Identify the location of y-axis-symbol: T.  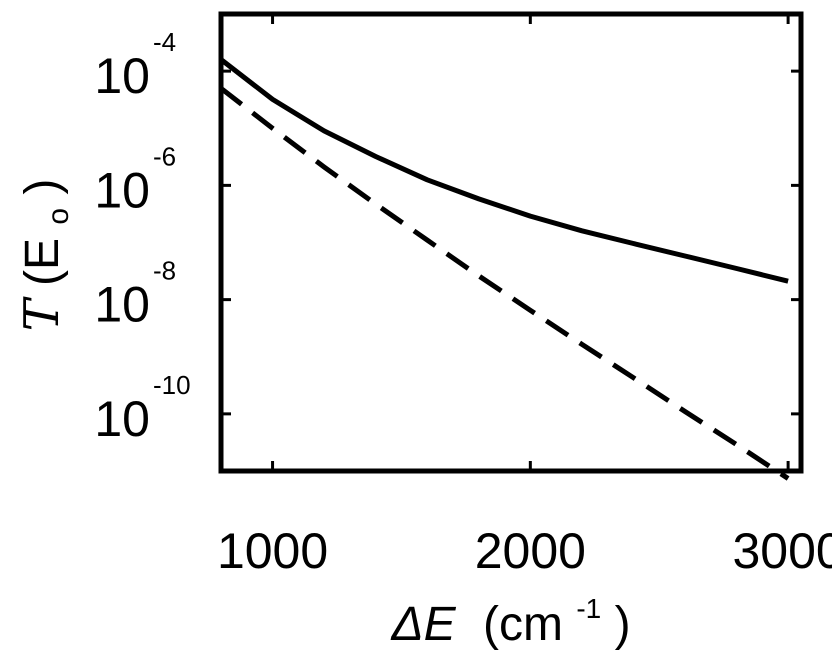
(42, 313).